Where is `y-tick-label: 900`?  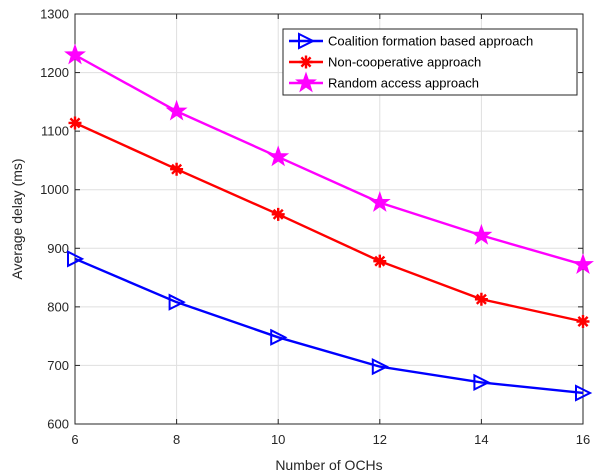
y-tick-label: 900 is located at coordinates (58, 248).